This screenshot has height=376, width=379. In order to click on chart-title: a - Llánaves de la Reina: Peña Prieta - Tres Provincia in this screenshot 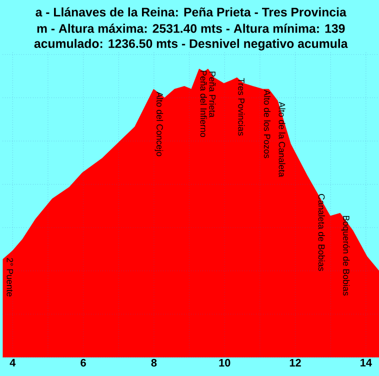, I will do `click(191, 11)`.